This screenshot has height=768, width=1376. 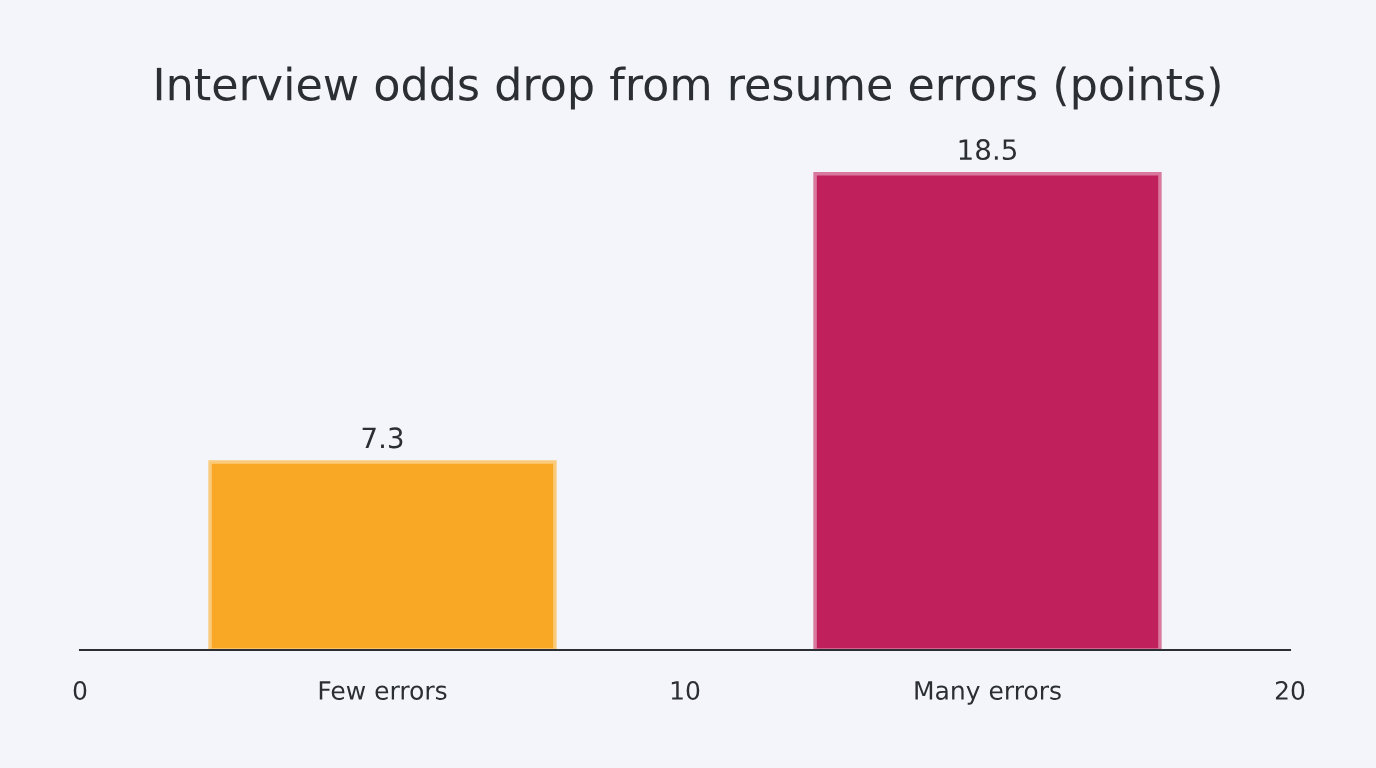 What do you see at coordinates (80, 690) in the screenshot?
I see `x2-tick-label: 0` at bounding box center [80, 690].